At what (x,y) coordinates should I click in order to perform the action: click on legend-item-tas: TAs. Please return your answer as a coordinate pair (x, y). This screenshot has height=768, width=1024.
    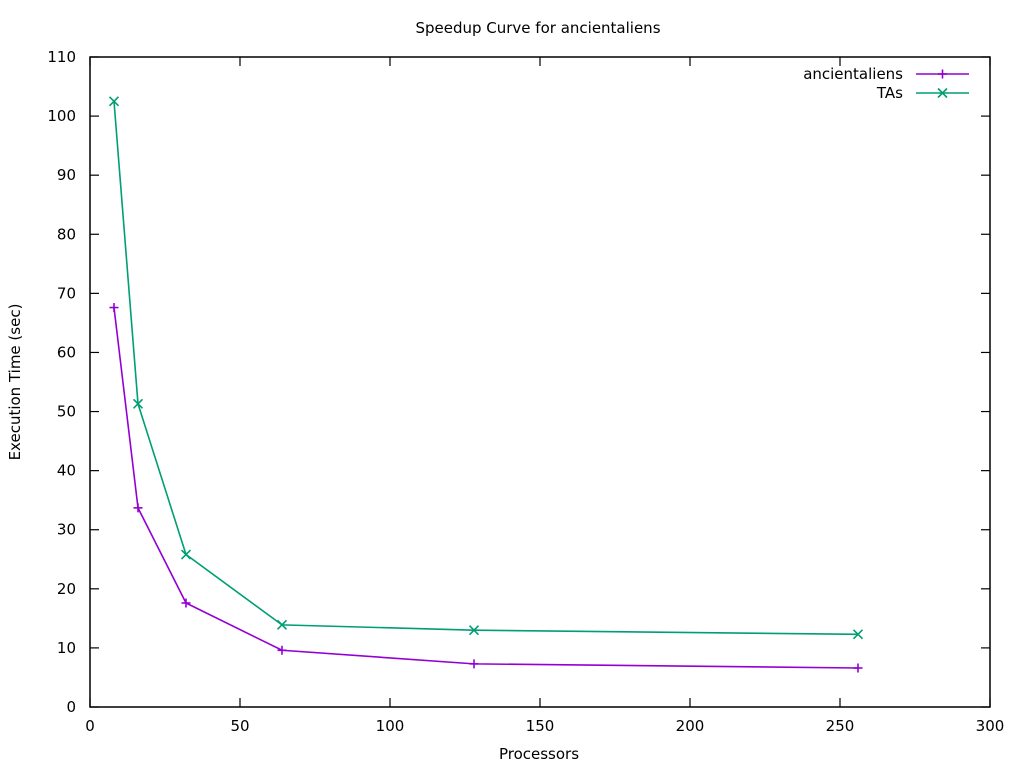
    Looking at the image, I should click on (922, 93).